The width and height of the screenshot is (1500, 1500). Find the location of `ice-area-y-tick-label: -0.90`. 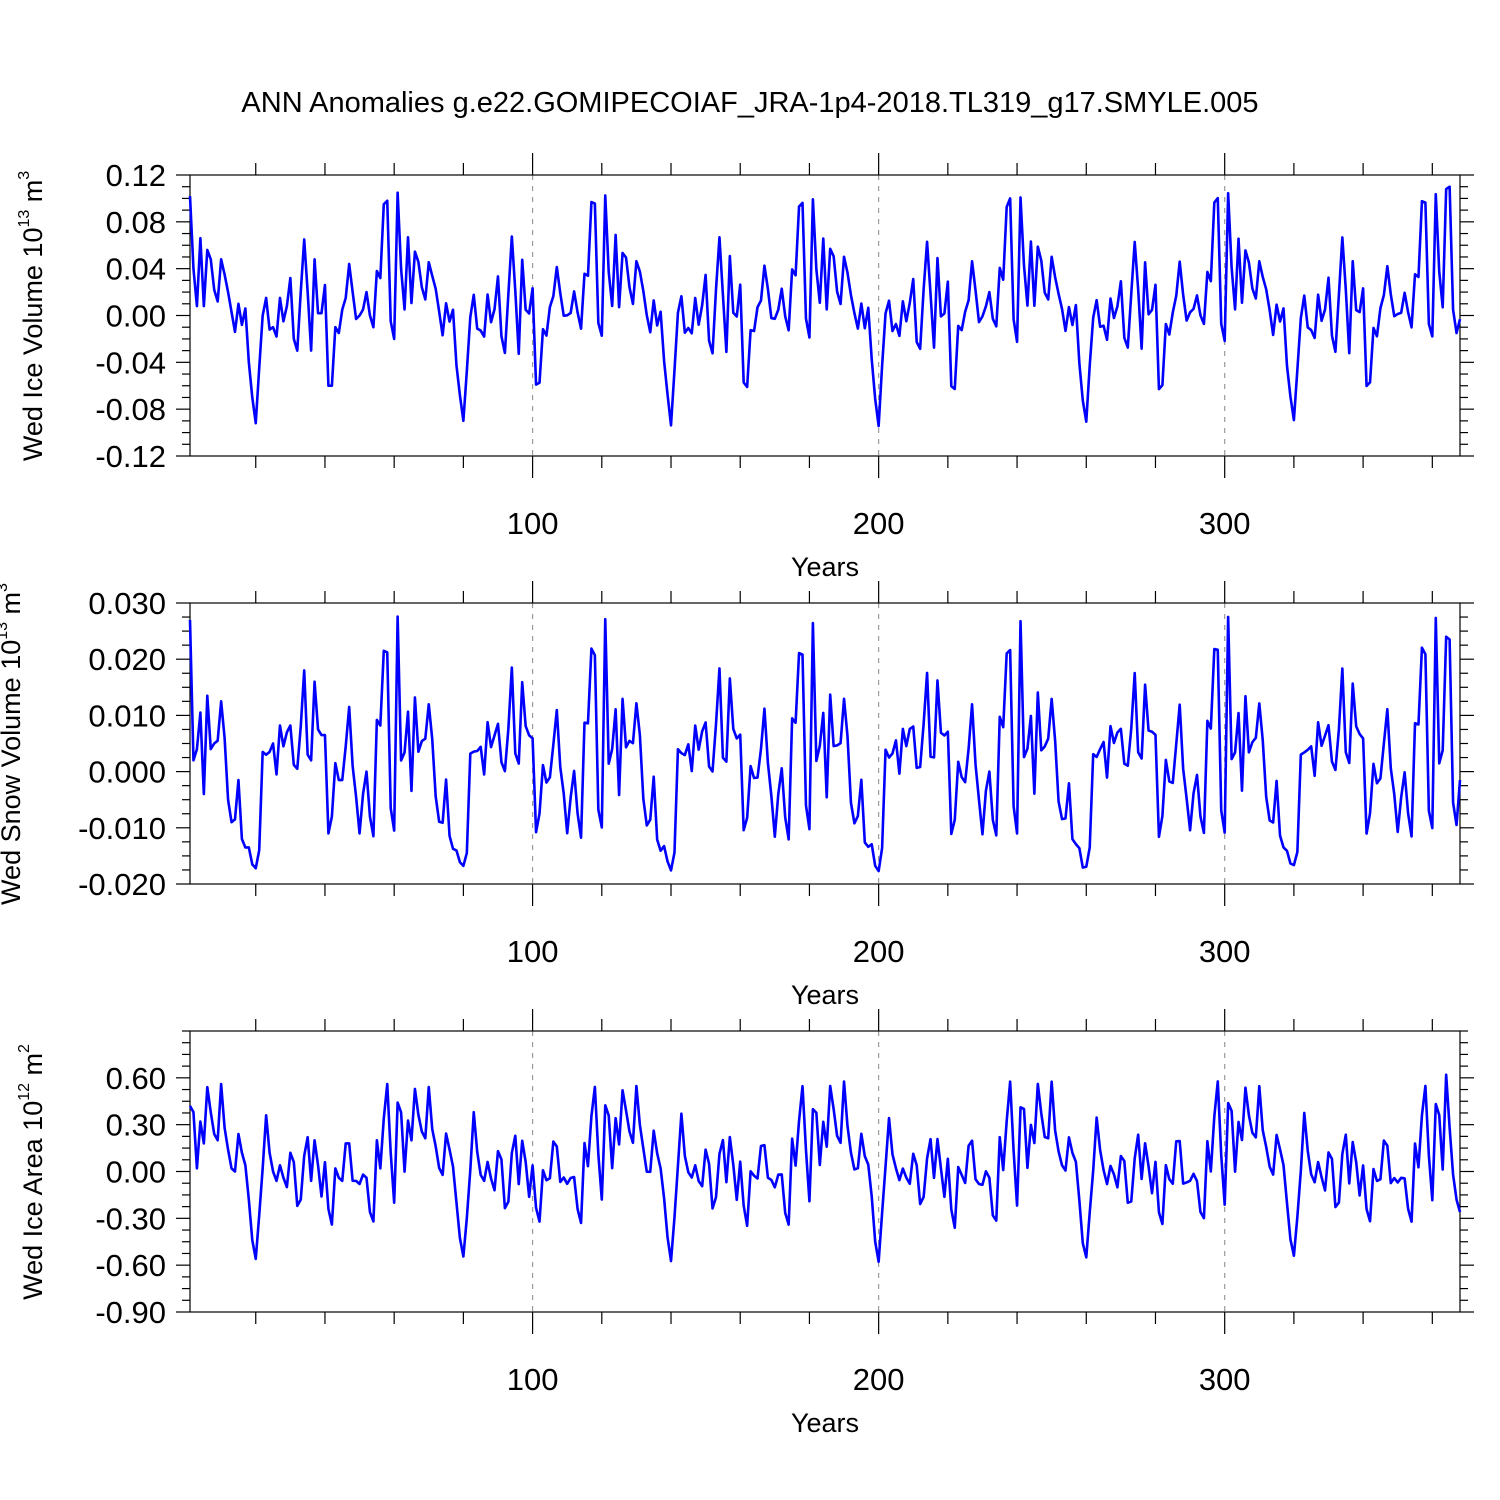

ice-area-y-tick-label: -0.90 is located at coordinates (130, 1312).